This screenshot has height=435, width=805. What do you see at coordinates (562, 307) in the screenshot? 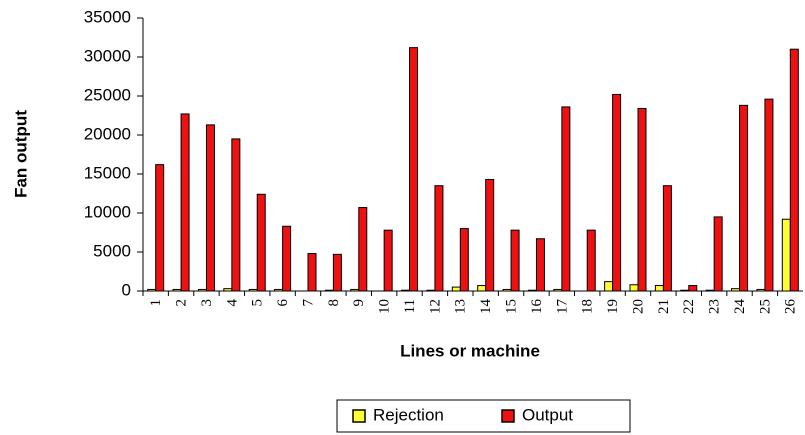
I see `x-tick-label: 17` at bounding box center [562, 307].